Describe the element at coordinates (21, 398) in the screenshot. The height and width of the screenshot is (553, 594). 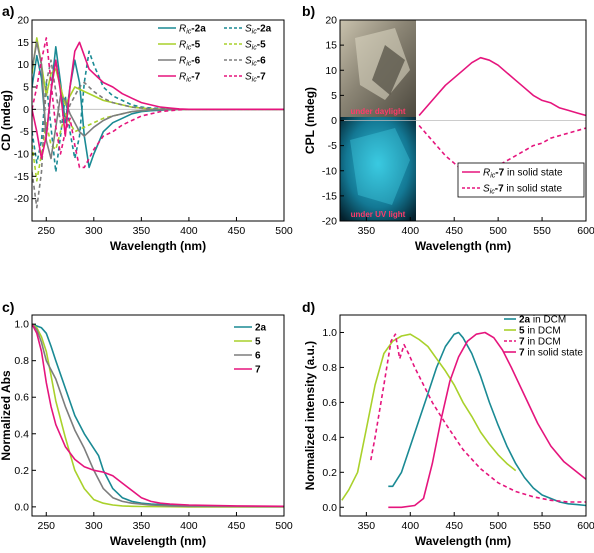
I see `y-tick-label: 0.6` at that location.